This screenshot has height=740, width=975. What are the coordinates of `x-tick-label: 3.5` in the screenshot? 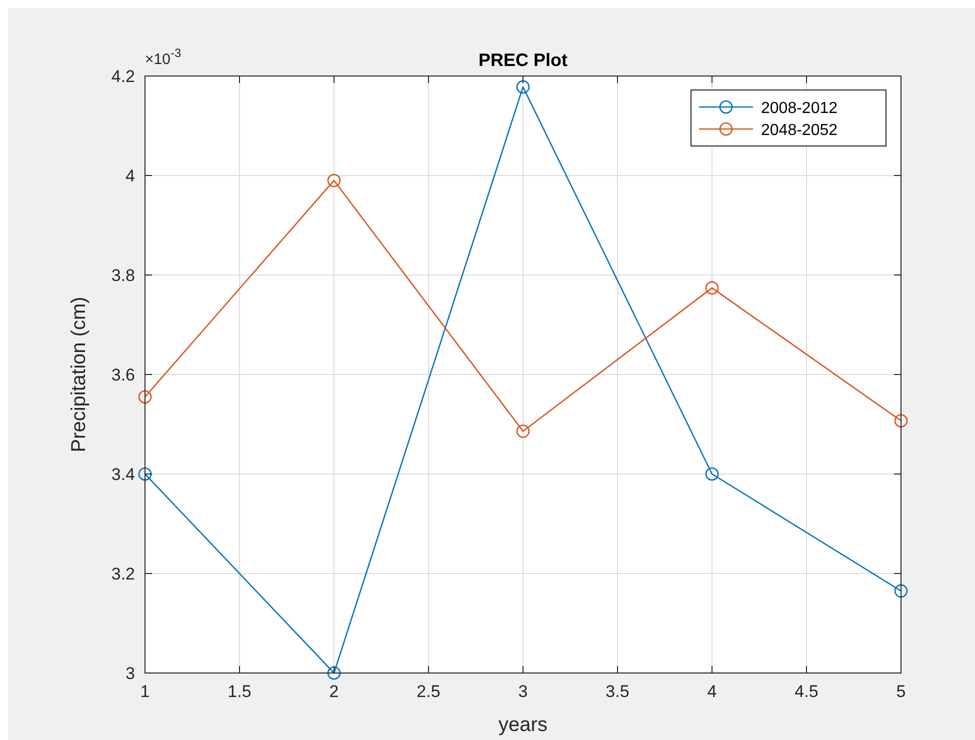 It's located at (618, 691).